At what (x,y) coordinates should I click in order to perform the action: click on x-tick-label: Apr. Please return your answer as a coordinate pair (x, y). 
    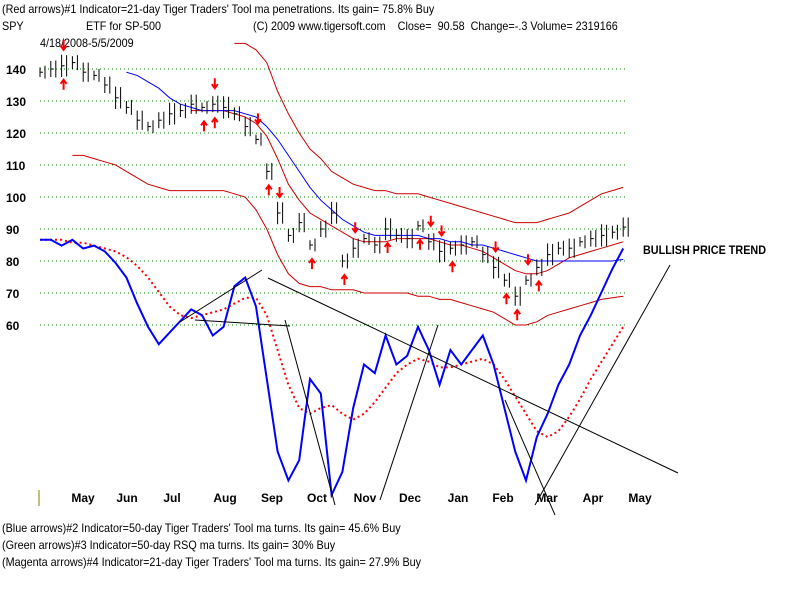
    Looking at the image, I should click on (593, 498).